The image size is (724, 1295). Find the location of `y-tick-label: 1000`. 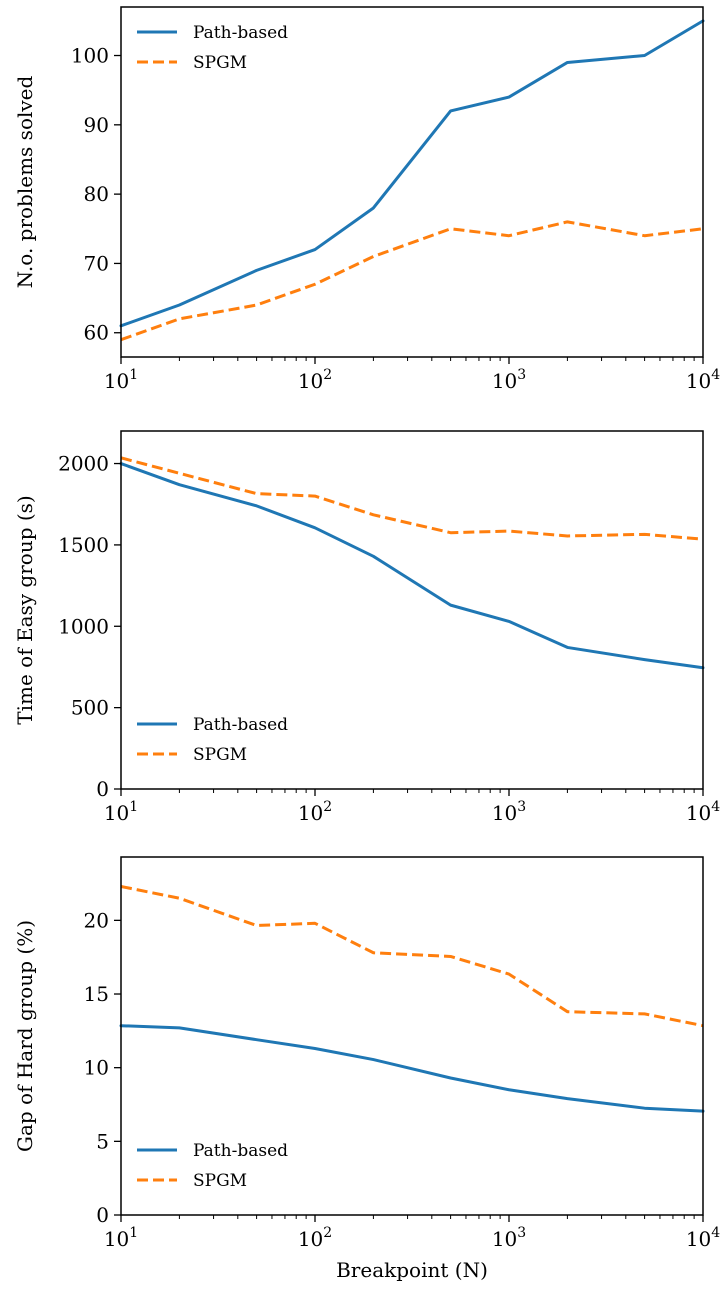

y-tick-label: 1000 is located at coordinates (83, 626).